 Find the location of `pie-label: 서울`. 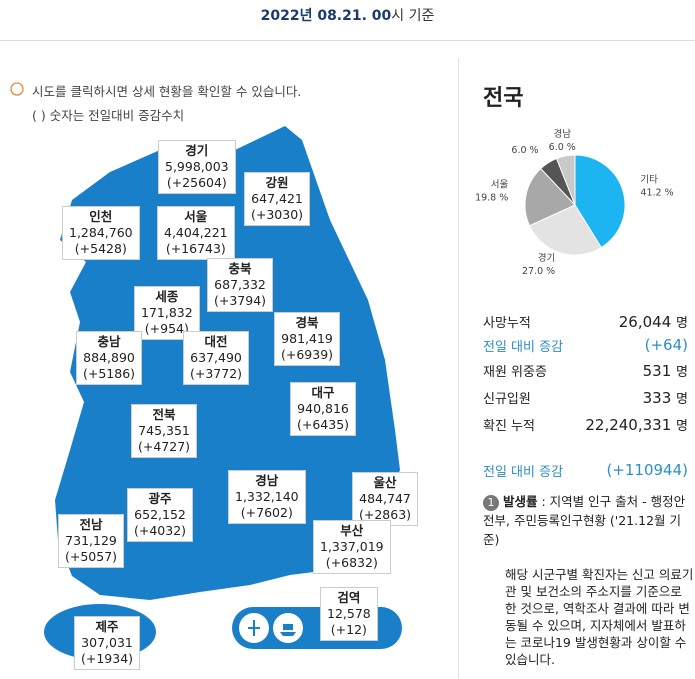

pie-label: 서울 is located at coordinates (500, 185).